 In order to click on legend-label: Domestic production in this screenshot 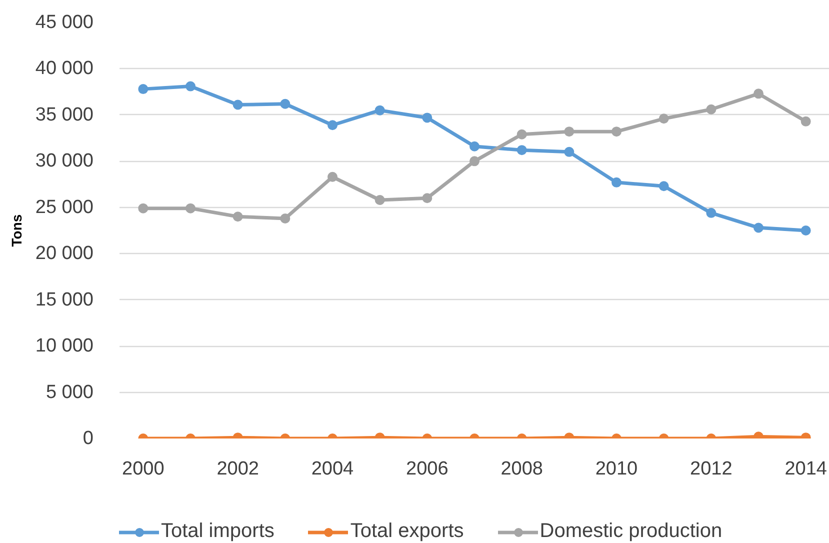, I will do `click(631, 531)`.